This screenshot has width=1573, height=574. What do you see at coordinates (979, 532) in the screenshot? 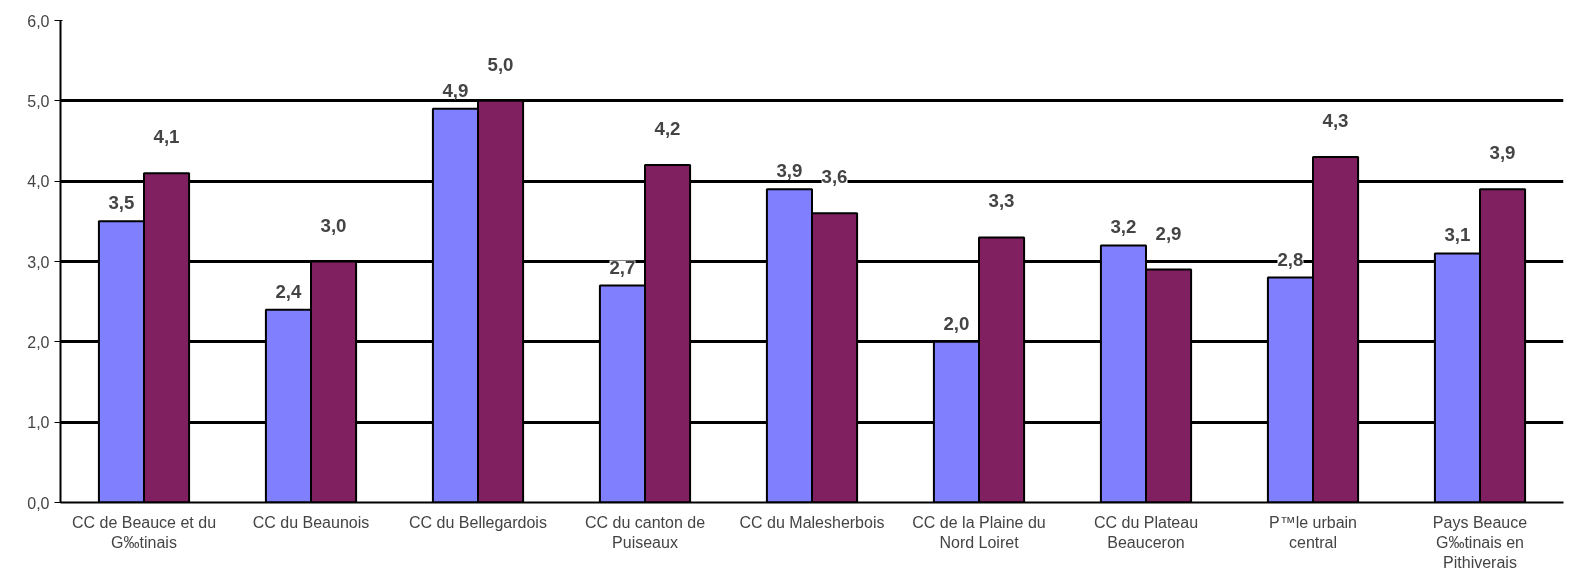
I see `x-tick-label: CC de la Plaine du Nord Loiret` at bounding box center [979, 532].